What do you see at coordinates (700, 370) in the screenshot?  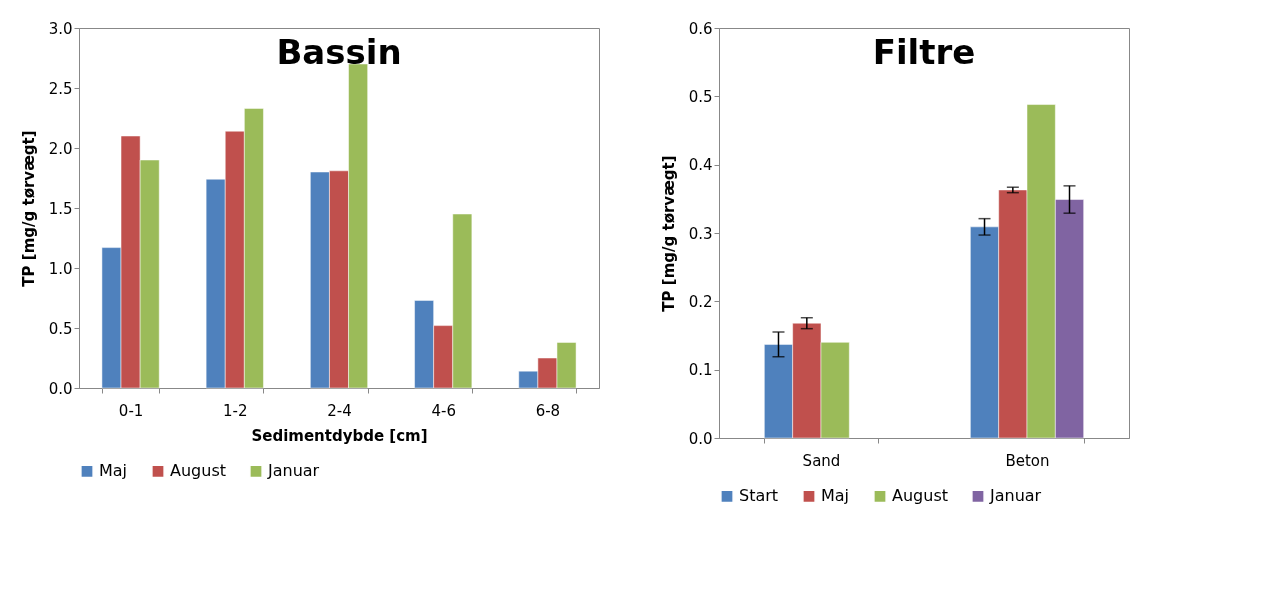 I see `y-tick-label: 0.1` at bounding box center [700, 370].